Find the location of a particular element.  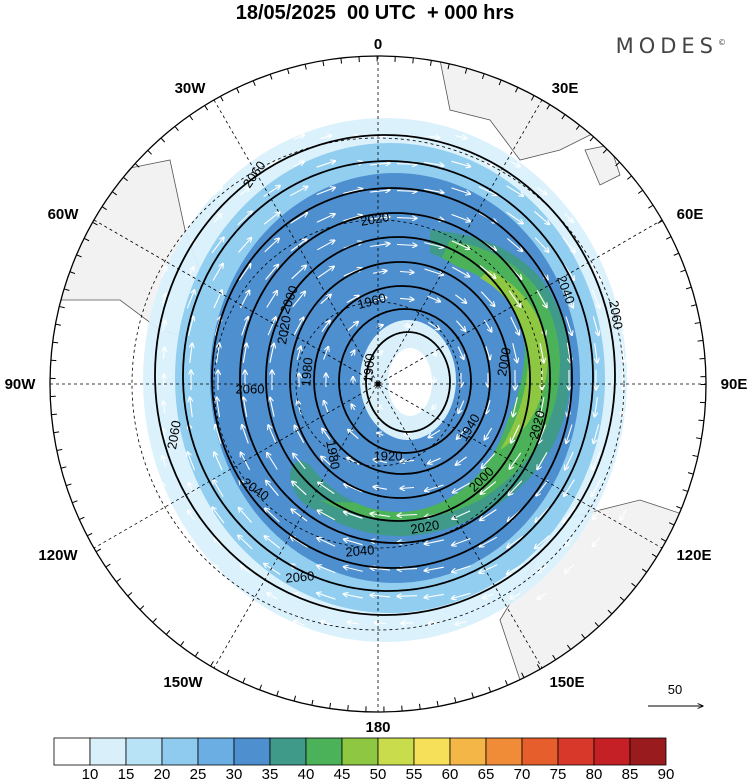

contour-label: 2020 is located at coordinates (537, 425).